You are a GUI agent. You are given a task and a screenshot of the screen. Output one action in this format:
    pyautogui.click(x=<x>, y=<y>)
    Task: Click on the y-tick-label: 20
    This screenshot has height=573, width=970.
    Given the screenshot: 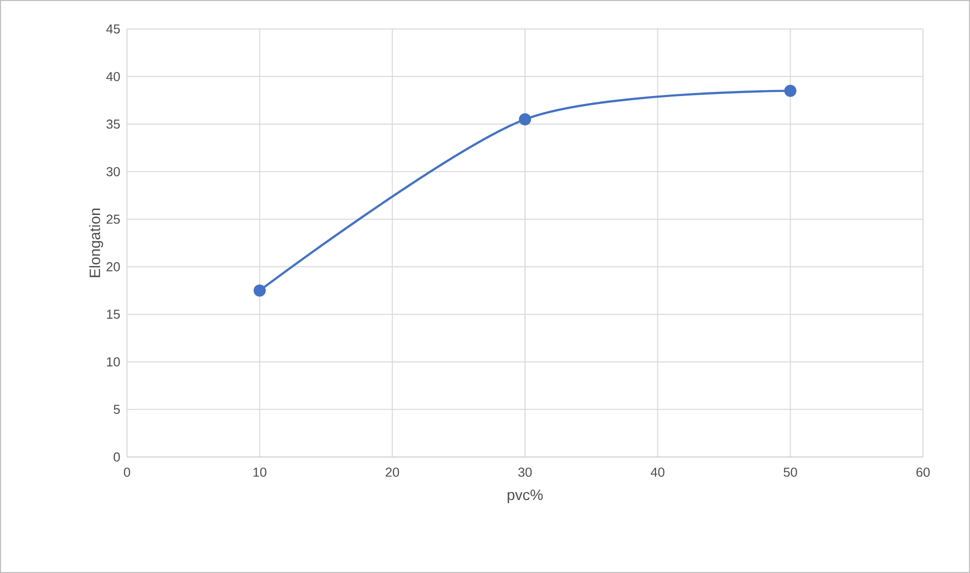 What is the action you would take?
    pyautogui.click(x=113, y=267)
    